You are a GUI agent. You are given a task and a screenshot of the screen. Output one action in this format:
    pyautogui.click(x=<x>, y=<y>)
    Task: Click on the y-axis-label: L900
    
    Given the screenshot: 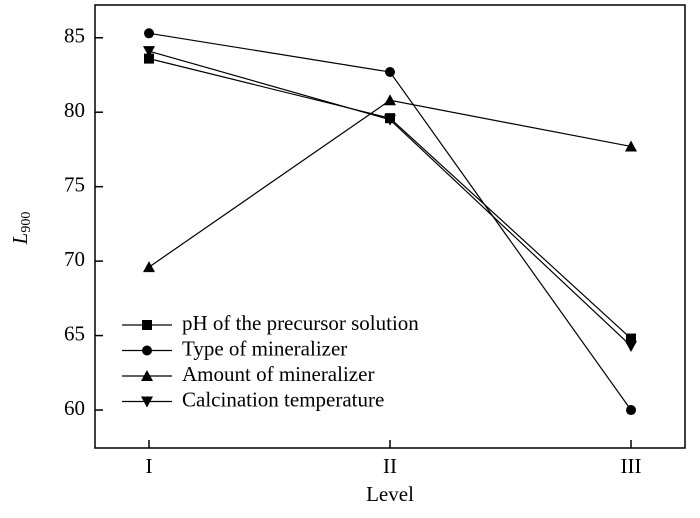 What is the action you would take?
    pyautogui.click(x=21, y=229)
    